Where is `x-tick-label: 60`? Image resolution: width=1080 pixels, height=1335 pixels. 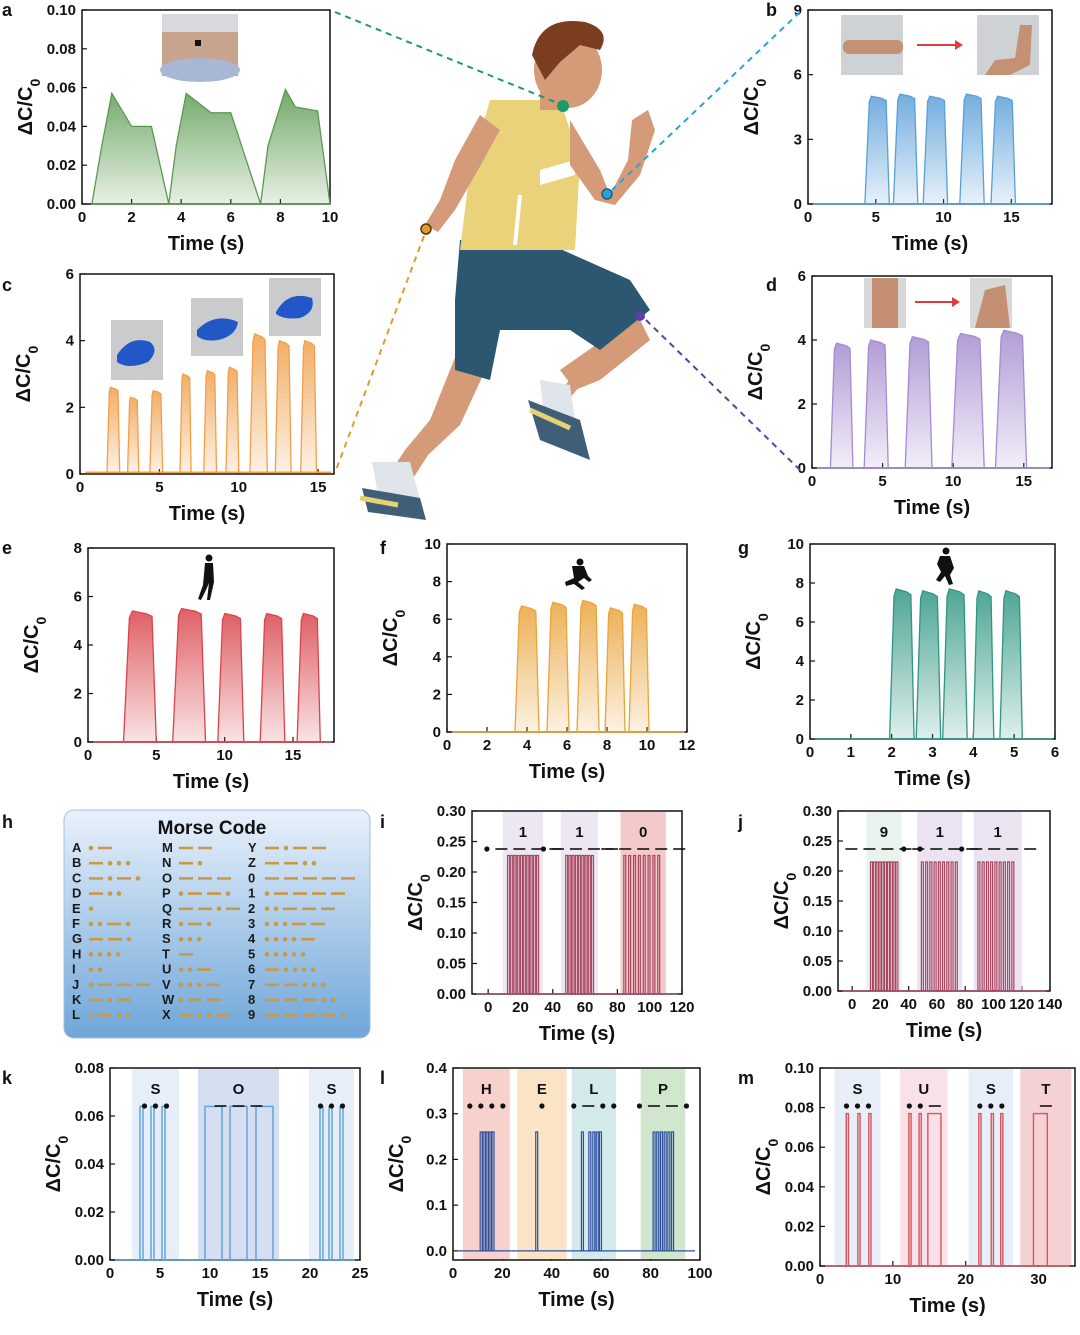
x-tick-label: 60 is located at coordinates (601, 1273).